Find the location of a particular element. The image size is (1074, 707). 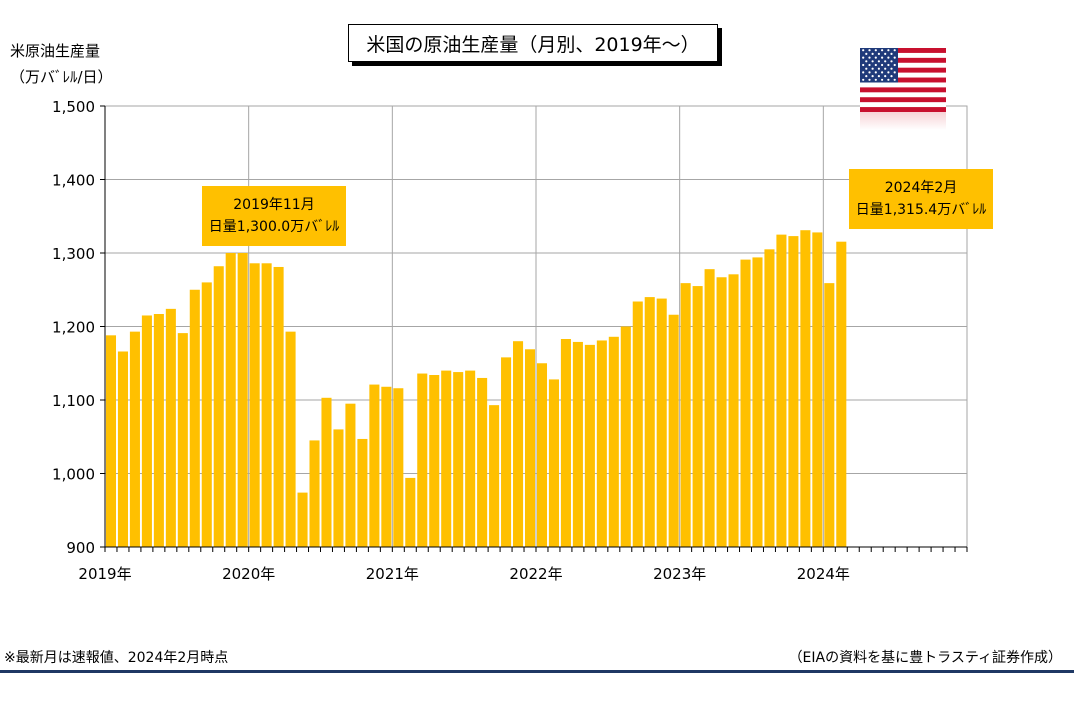

chart-title: 米国の原油生産量（月別、2019年～） is located at coordinates (533, 43).